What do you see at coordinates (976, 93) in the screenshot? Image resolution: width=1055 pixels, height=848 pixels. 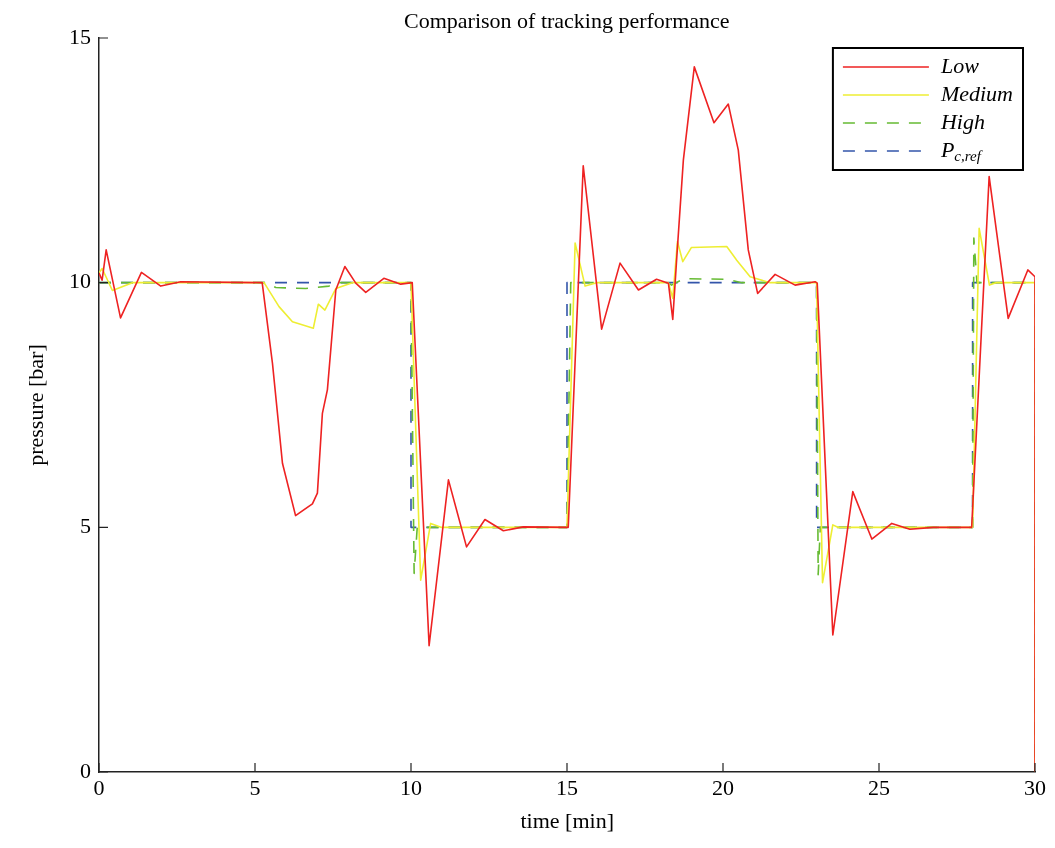 I see `legend-label: Medium` at bounding box center [976, 93].